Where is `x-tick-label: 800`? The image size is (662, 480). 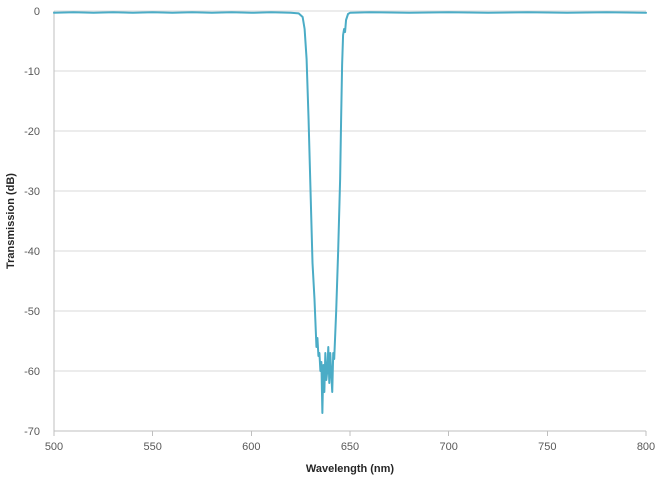 x-tick-label: 800 is located at coordinates (646, 447).